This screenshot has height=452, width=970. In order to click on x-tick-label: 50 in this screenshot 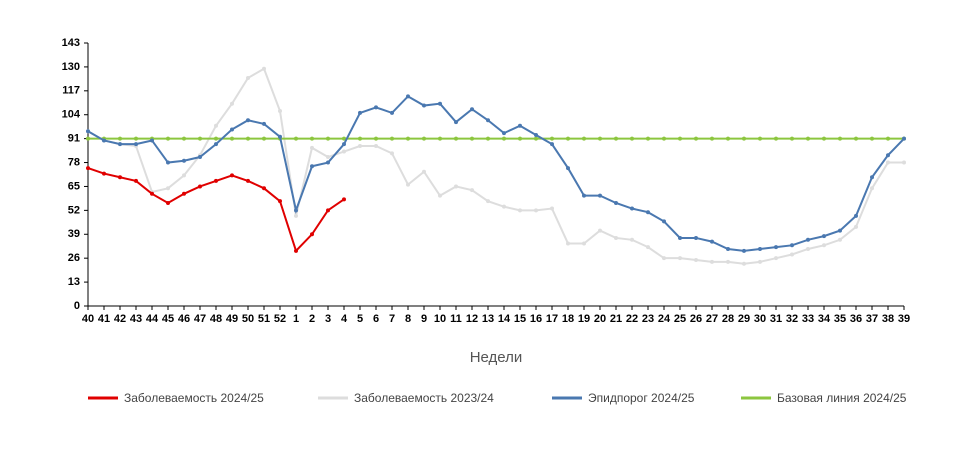, I will do `click(248, 319)`.